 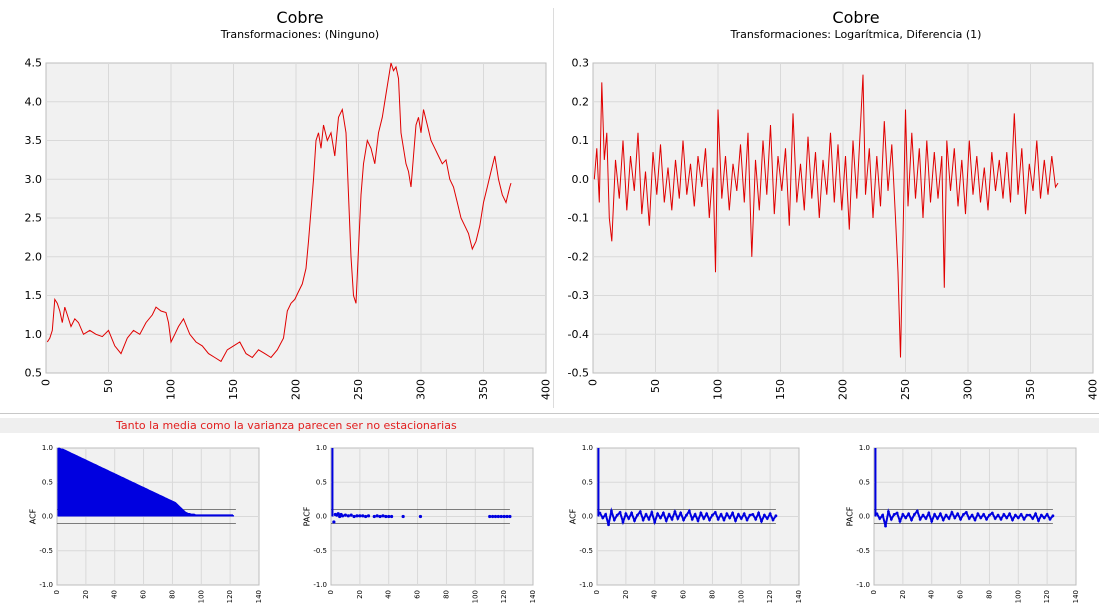 What do you see at coordinates (905, 389) in the screenshot?
I see `x-tick-label: 250` at bounding box center [905, 389].